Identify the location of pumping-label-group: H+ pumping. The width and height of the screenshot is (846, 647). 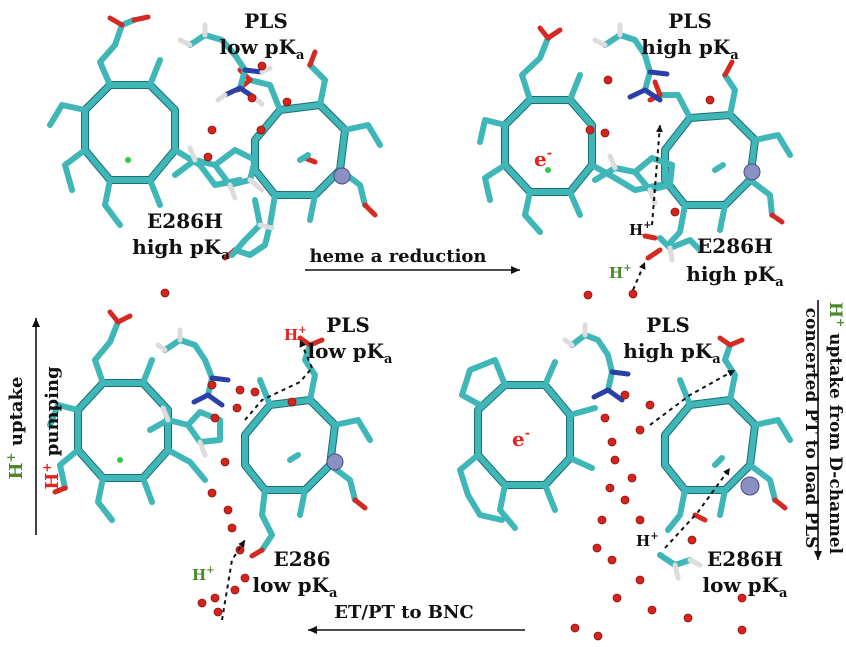
(51, 428).